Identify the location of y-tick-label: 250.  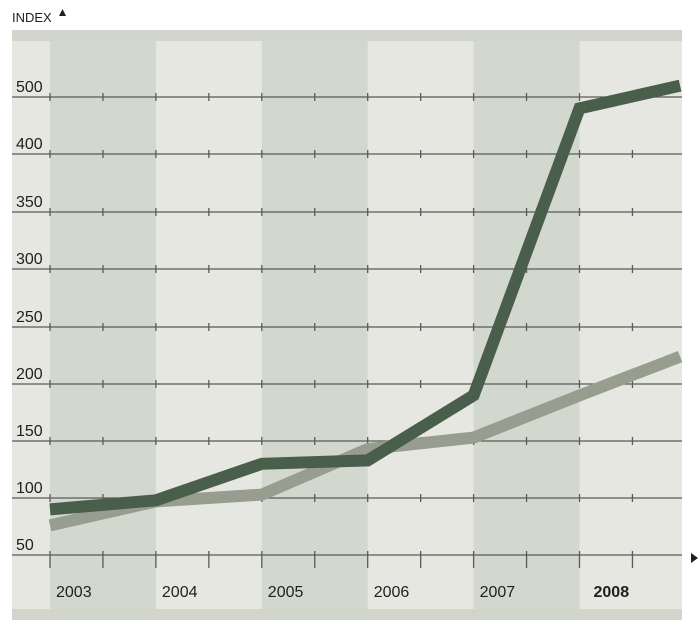
(29, 317).